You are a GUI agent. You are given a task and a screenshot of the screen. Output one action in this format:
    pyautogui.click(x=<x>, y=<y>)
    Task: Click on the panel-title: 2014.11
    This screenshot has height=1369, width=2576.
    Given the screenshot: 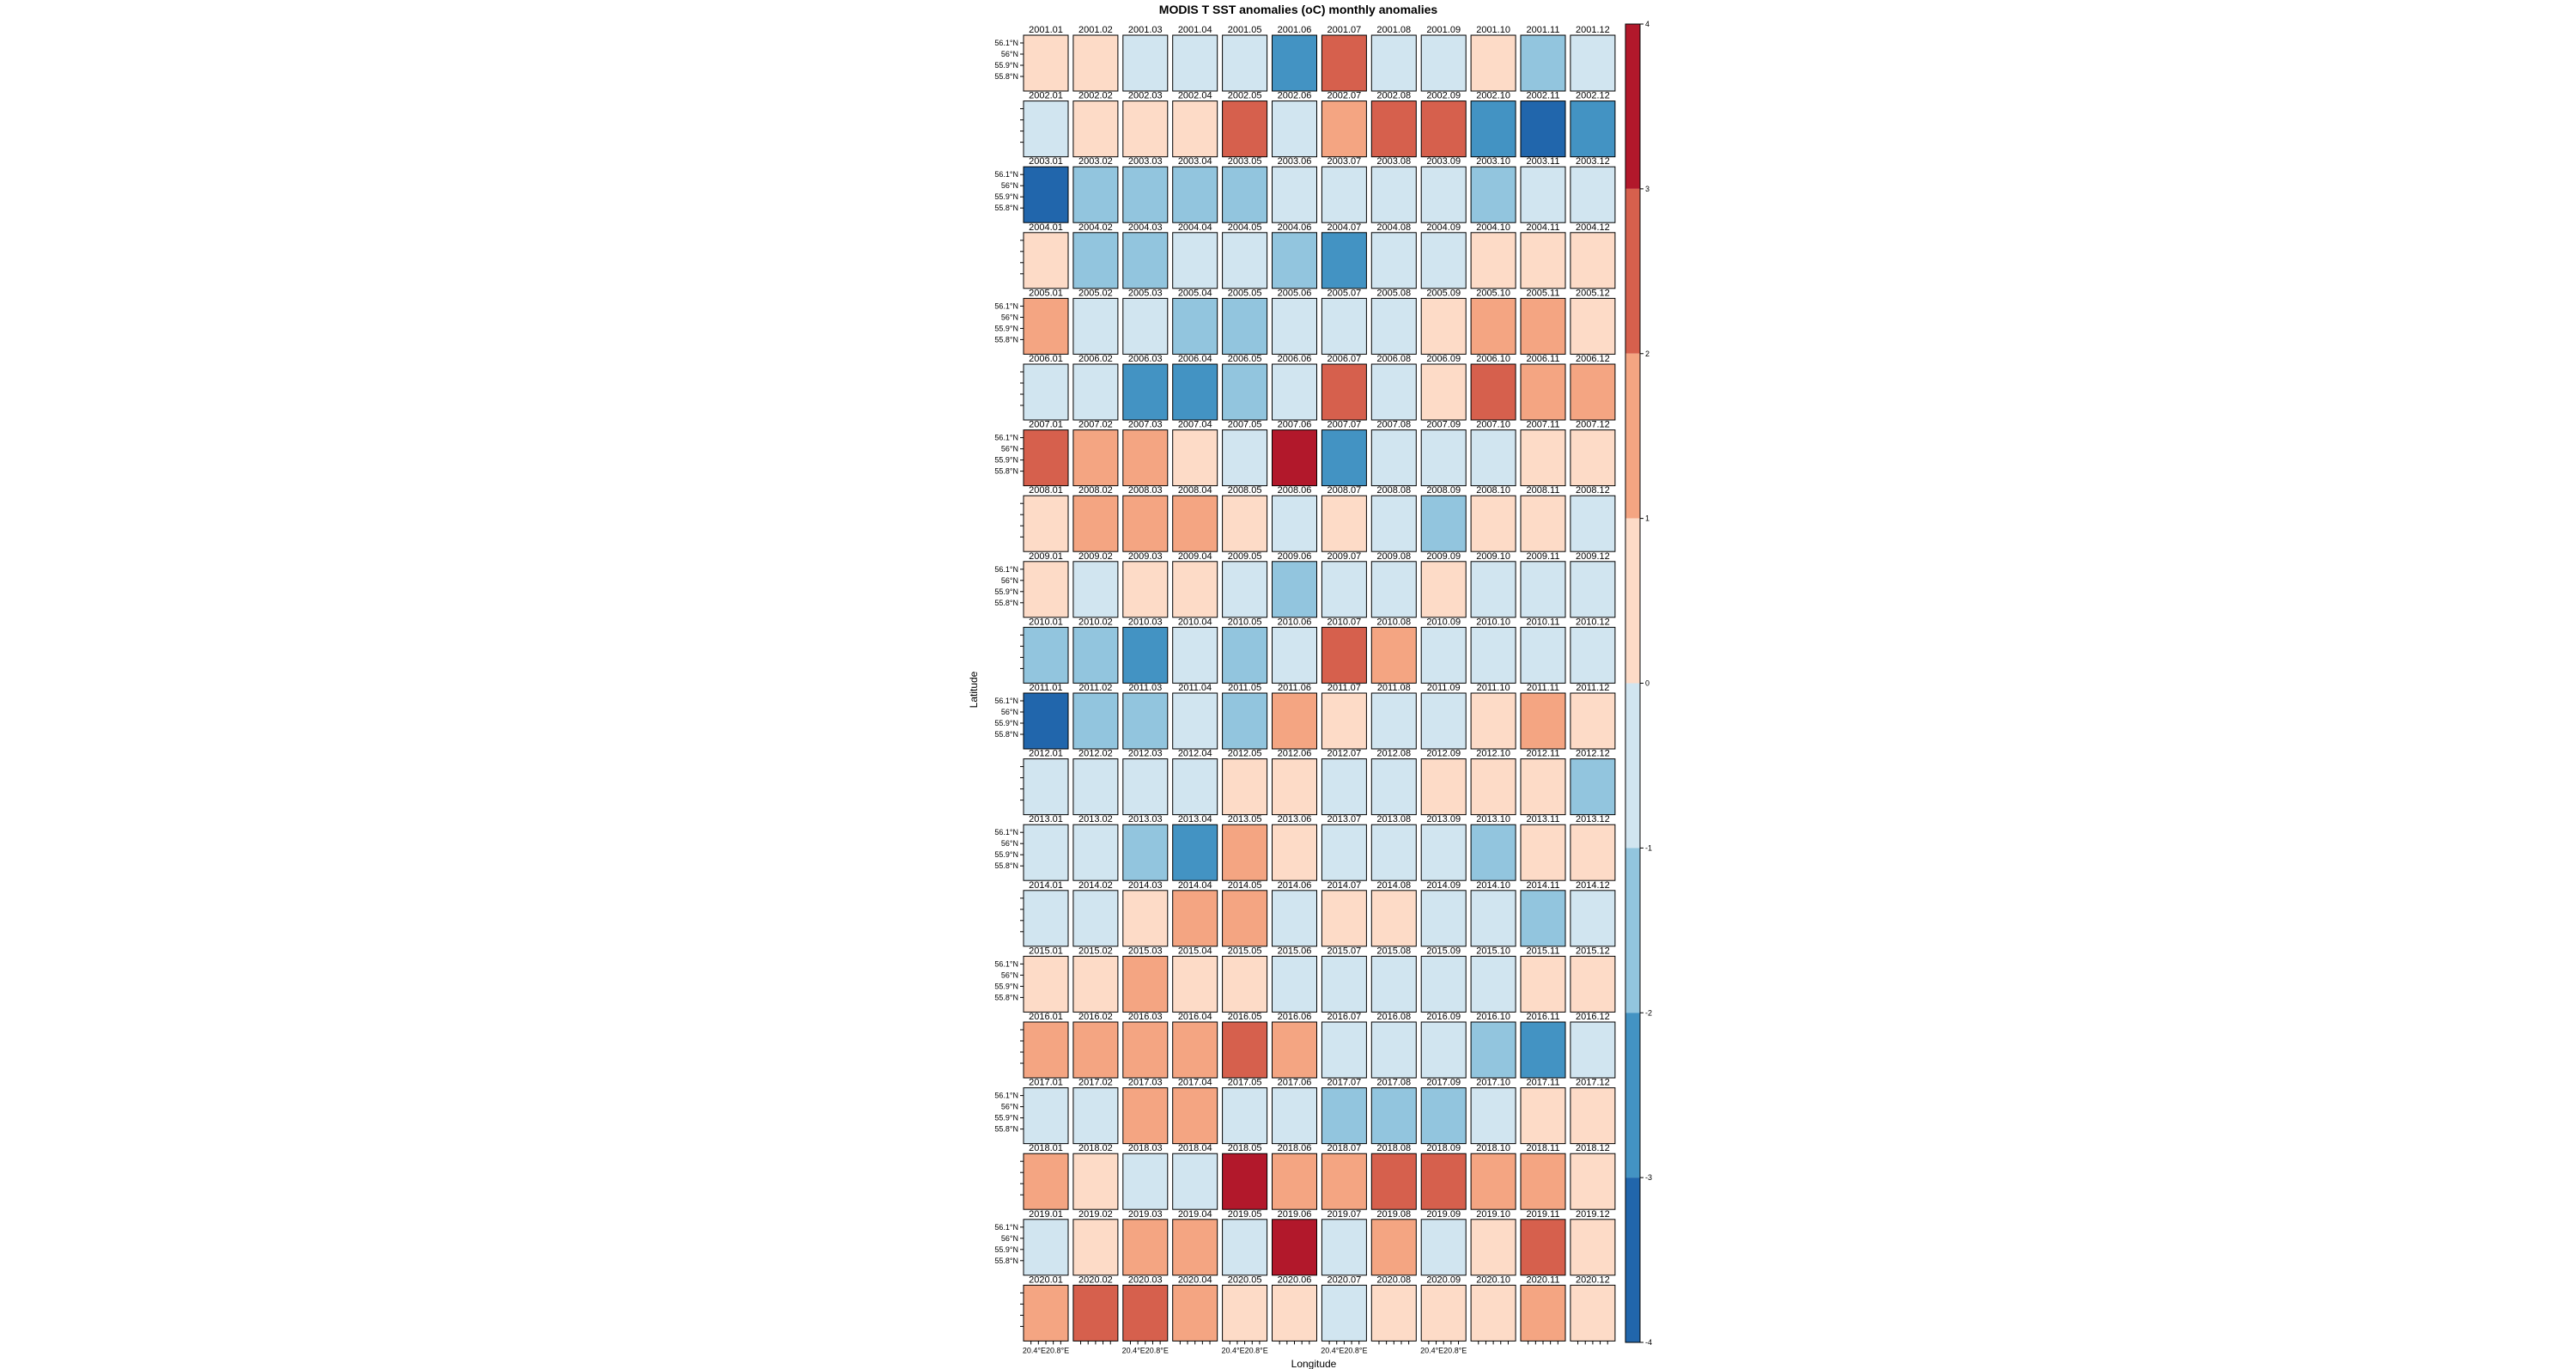 What is the action you would take?
    pyautogui.click(x=1543, y=885)
    